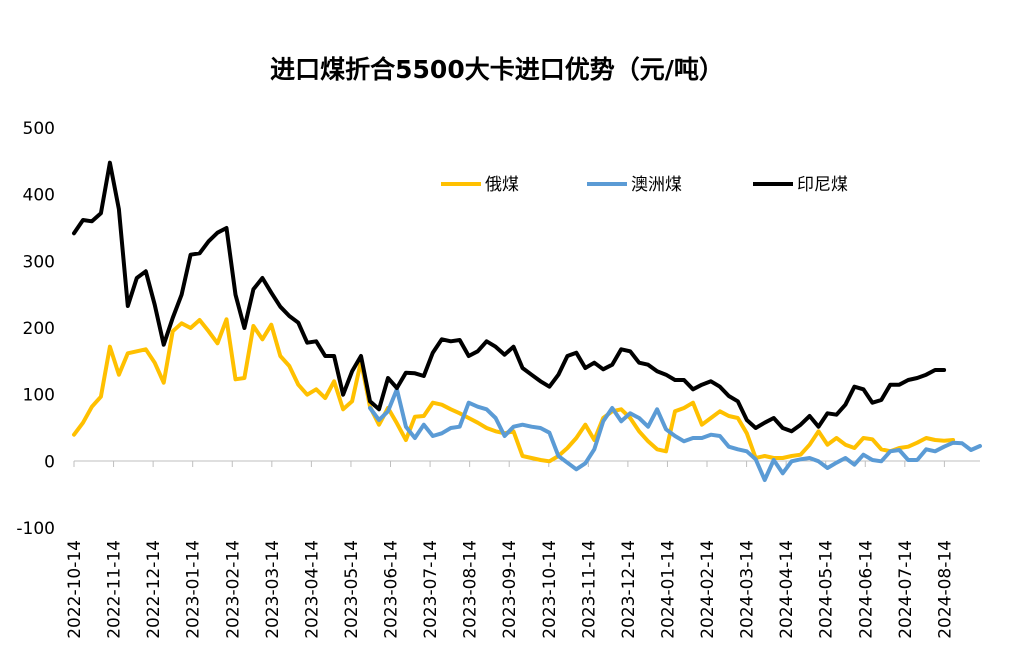  Describe the element at coordinates (471, 589) in the screenshot. I see `x-tick-label: 2023-08-14` at that location.